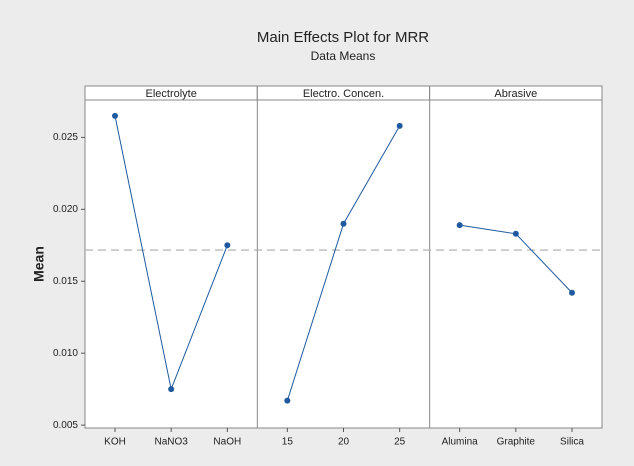 The height and width of the screenshot is (466, 634). What do you see at coordinates (344, 442) in the screenshot?
I see `x-tick-label: 20` at bounding box center [344, 442].